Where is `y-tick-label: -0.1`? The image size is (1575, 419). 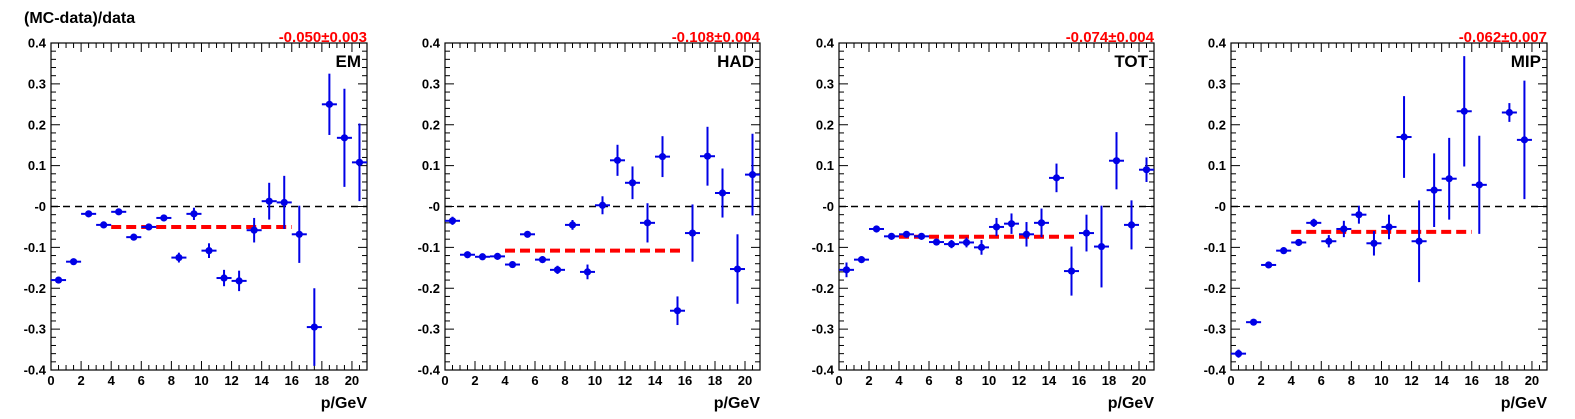
y-tick-label: -0.1 is located at coordinates (429, 247).